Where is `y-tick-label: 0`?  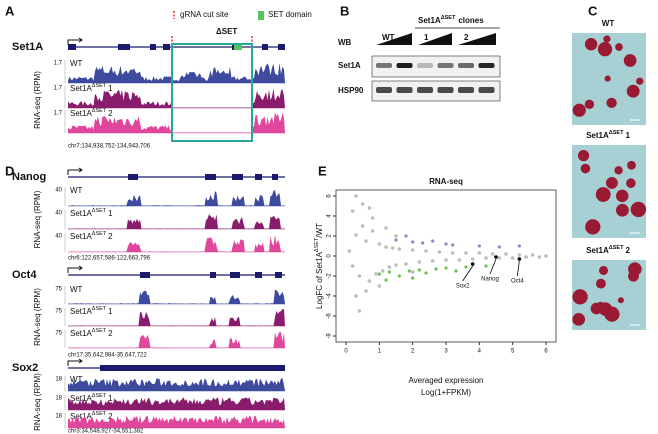 y-tick-label: 0 is located at coordinates (330, 256).